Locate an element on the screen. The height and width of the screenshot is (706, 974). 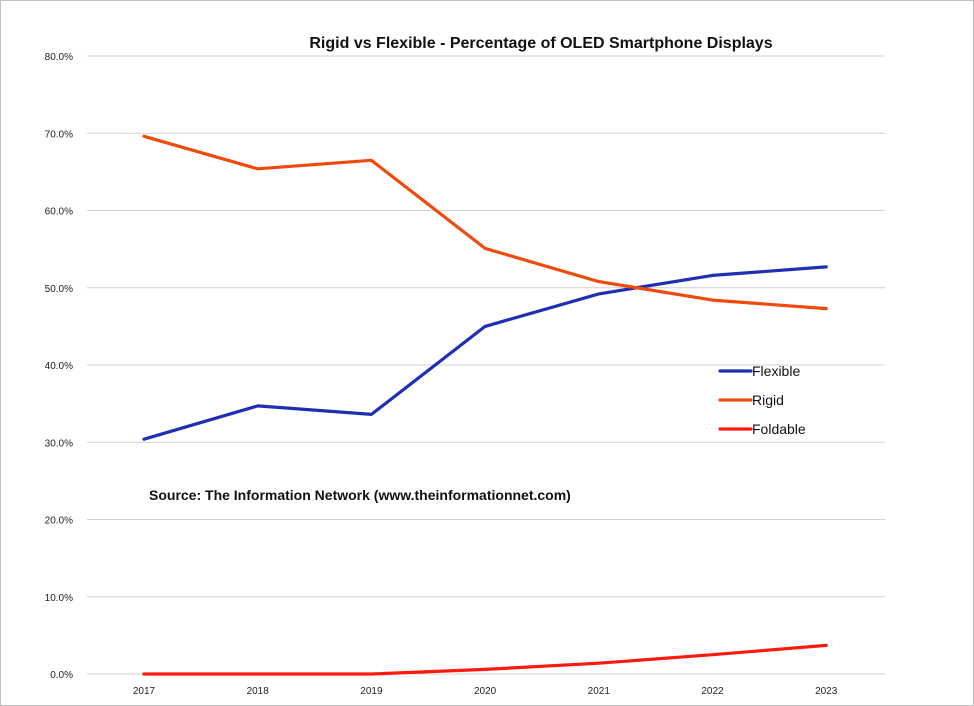
x-tick-label: 2022 is located at coordinates (712, 691).